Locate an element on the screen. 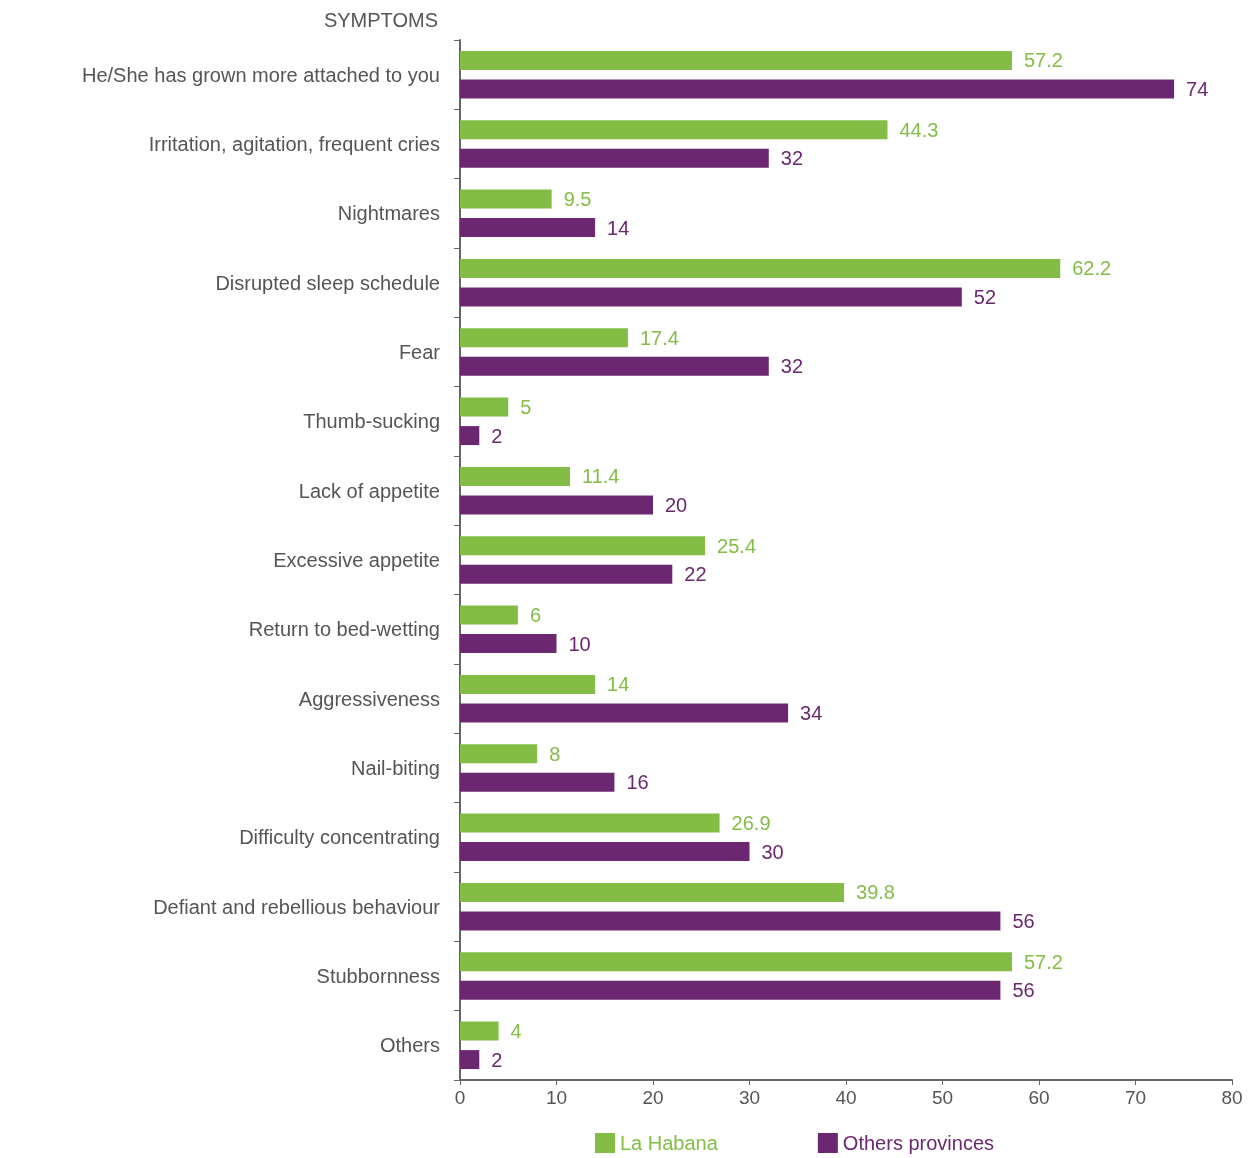 This screenshot has height=1158, width=1252. x-tick-label: 80 is located at coordinates (1232, 1097).